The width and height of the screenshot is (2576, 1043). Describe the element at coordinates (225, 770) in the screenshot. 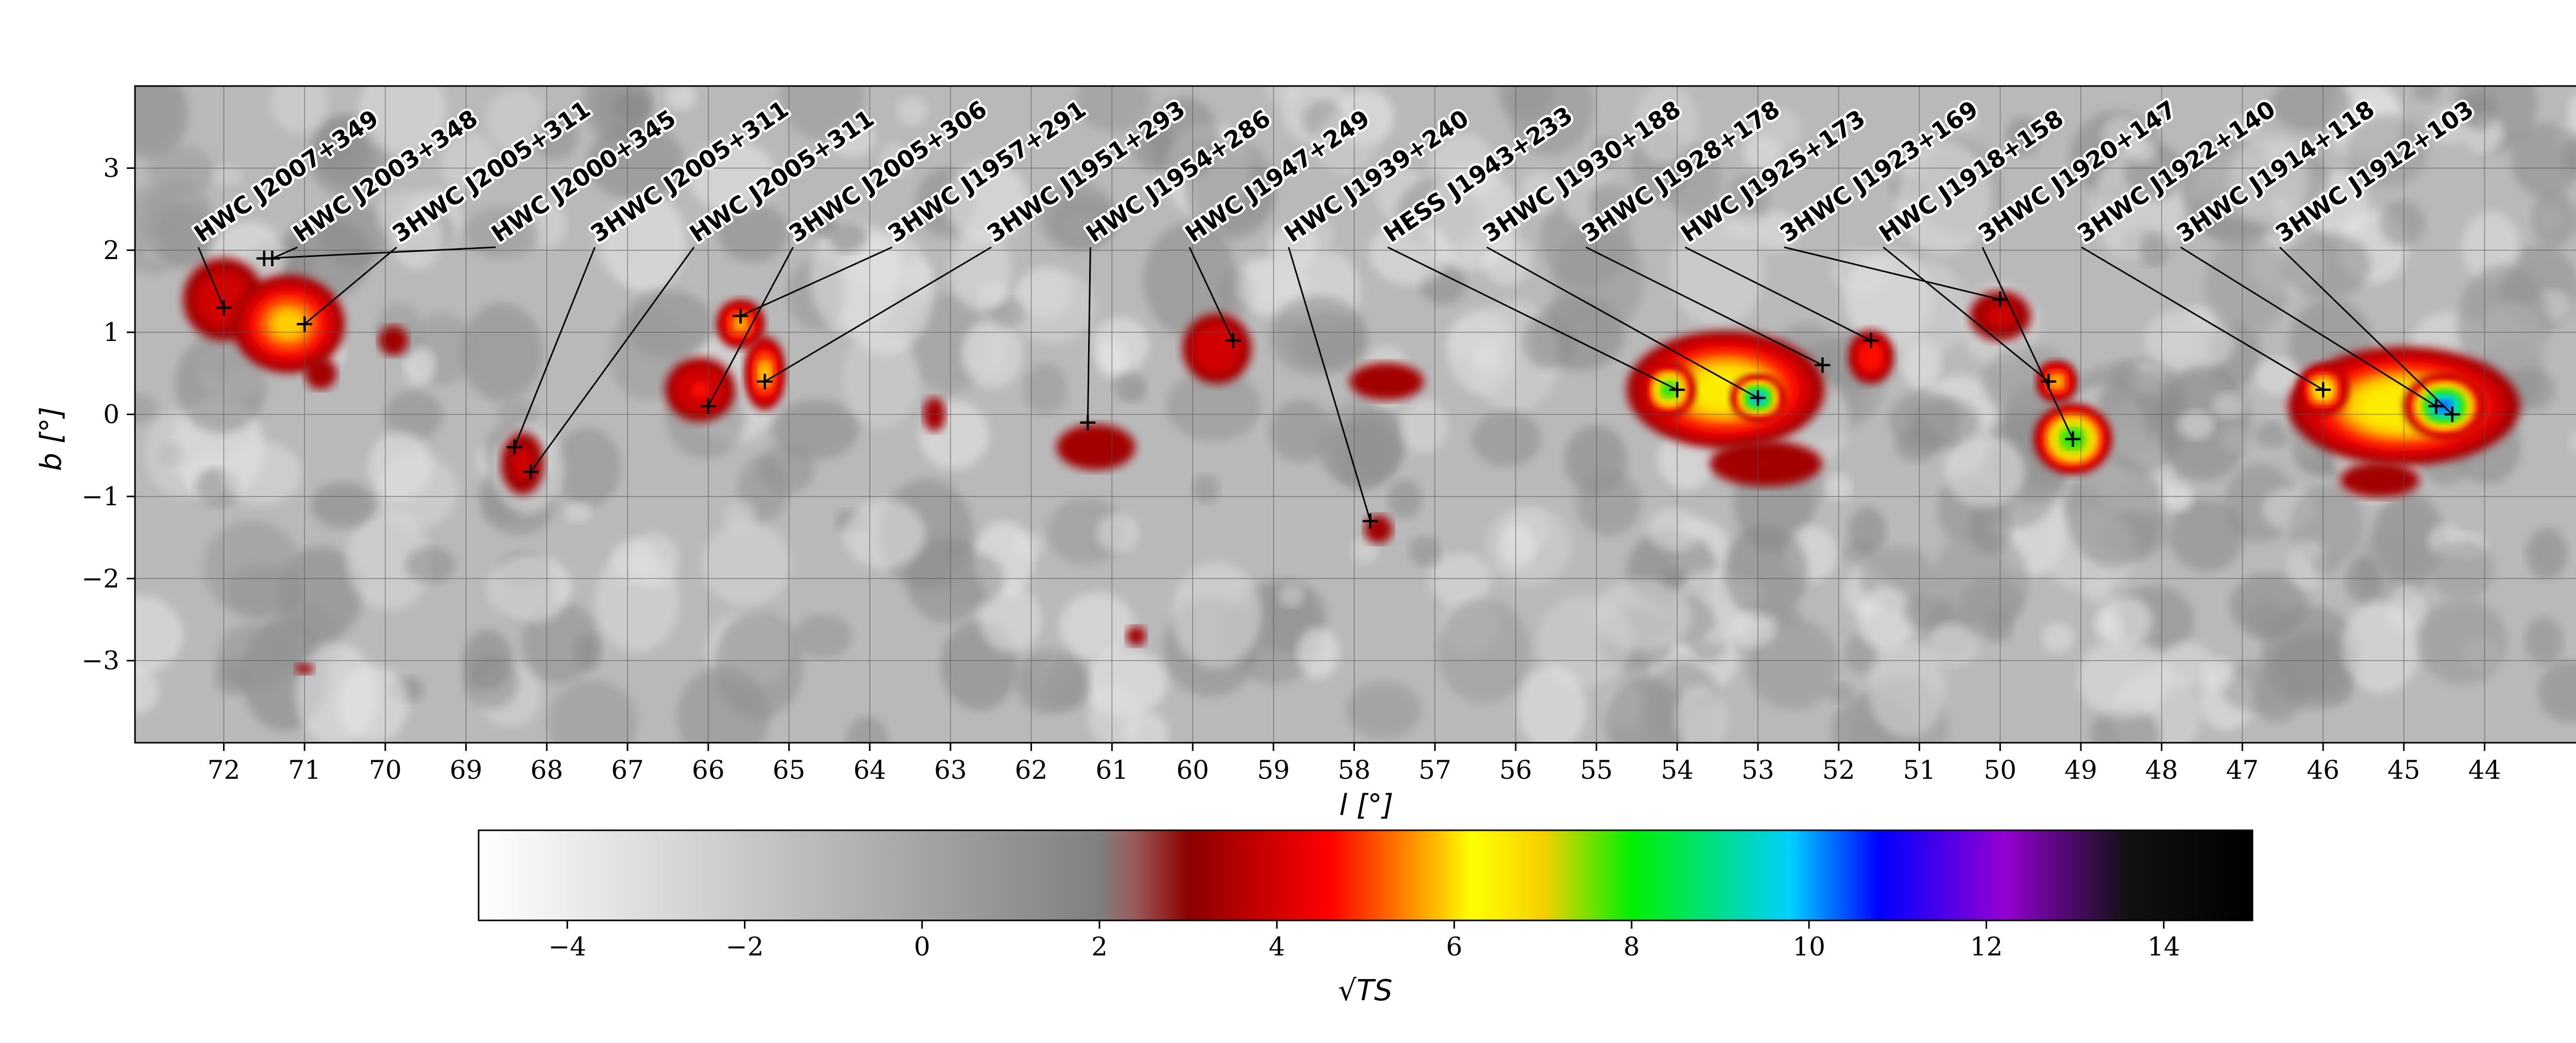

I see `x-tick-label: 72` at that location.